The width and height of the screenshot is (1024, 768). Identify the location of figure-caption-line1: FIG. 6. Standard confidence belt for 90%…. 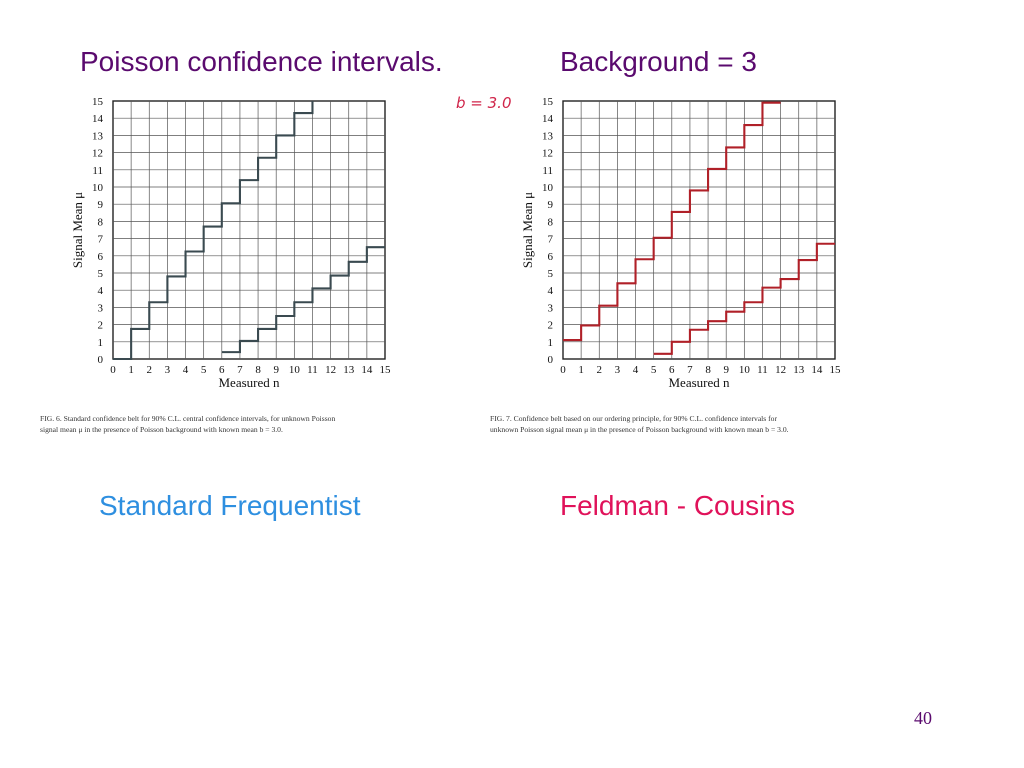
(187, 418).